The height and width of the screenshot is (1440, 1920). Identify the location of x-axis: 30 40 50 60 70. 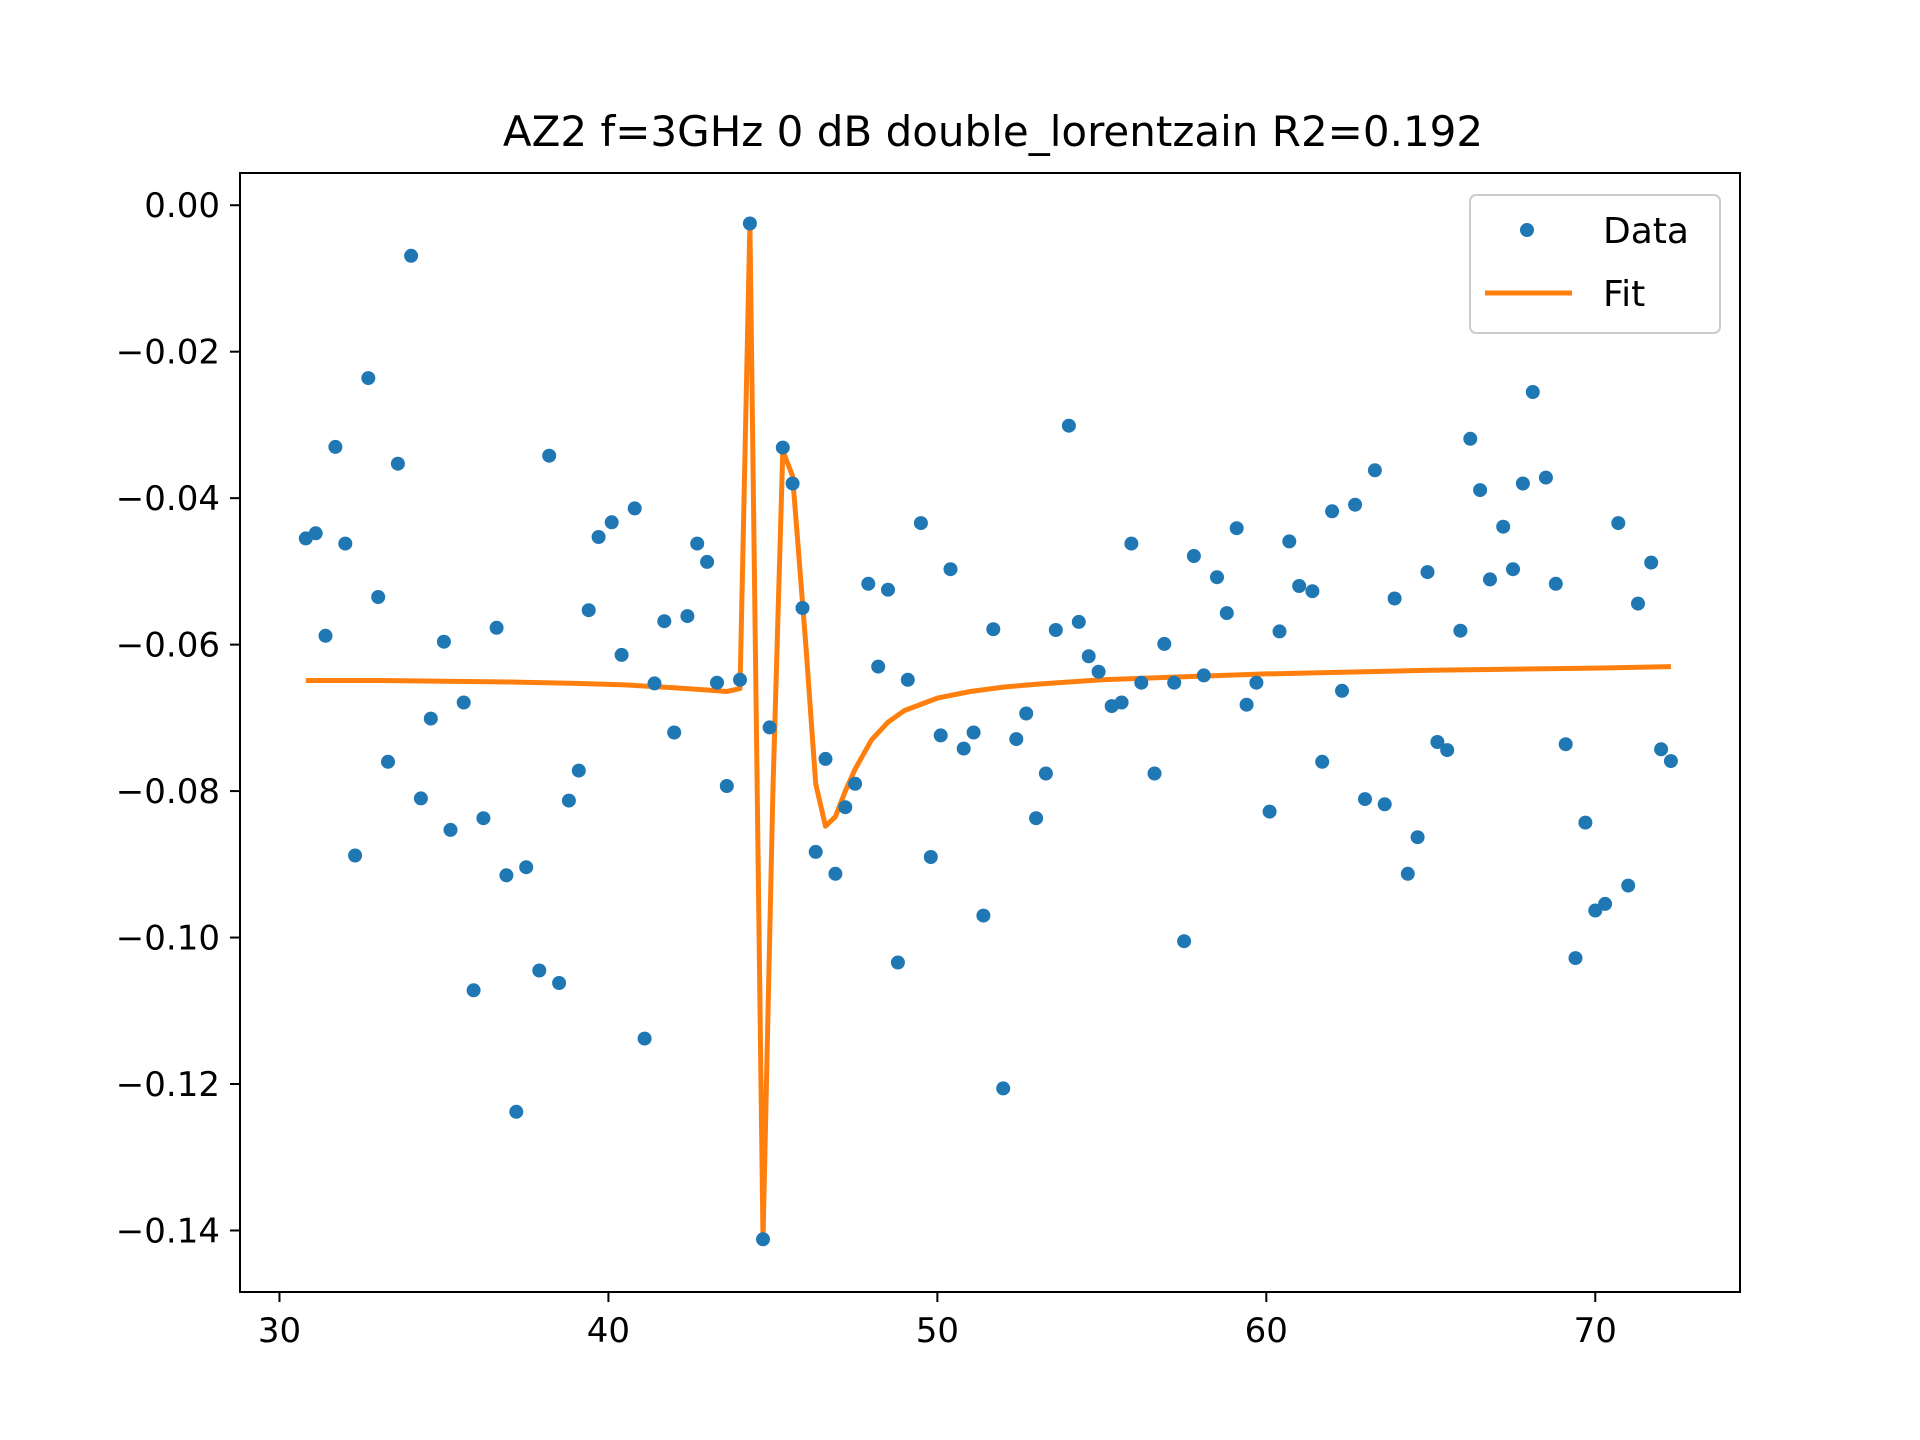
(937, 1321).